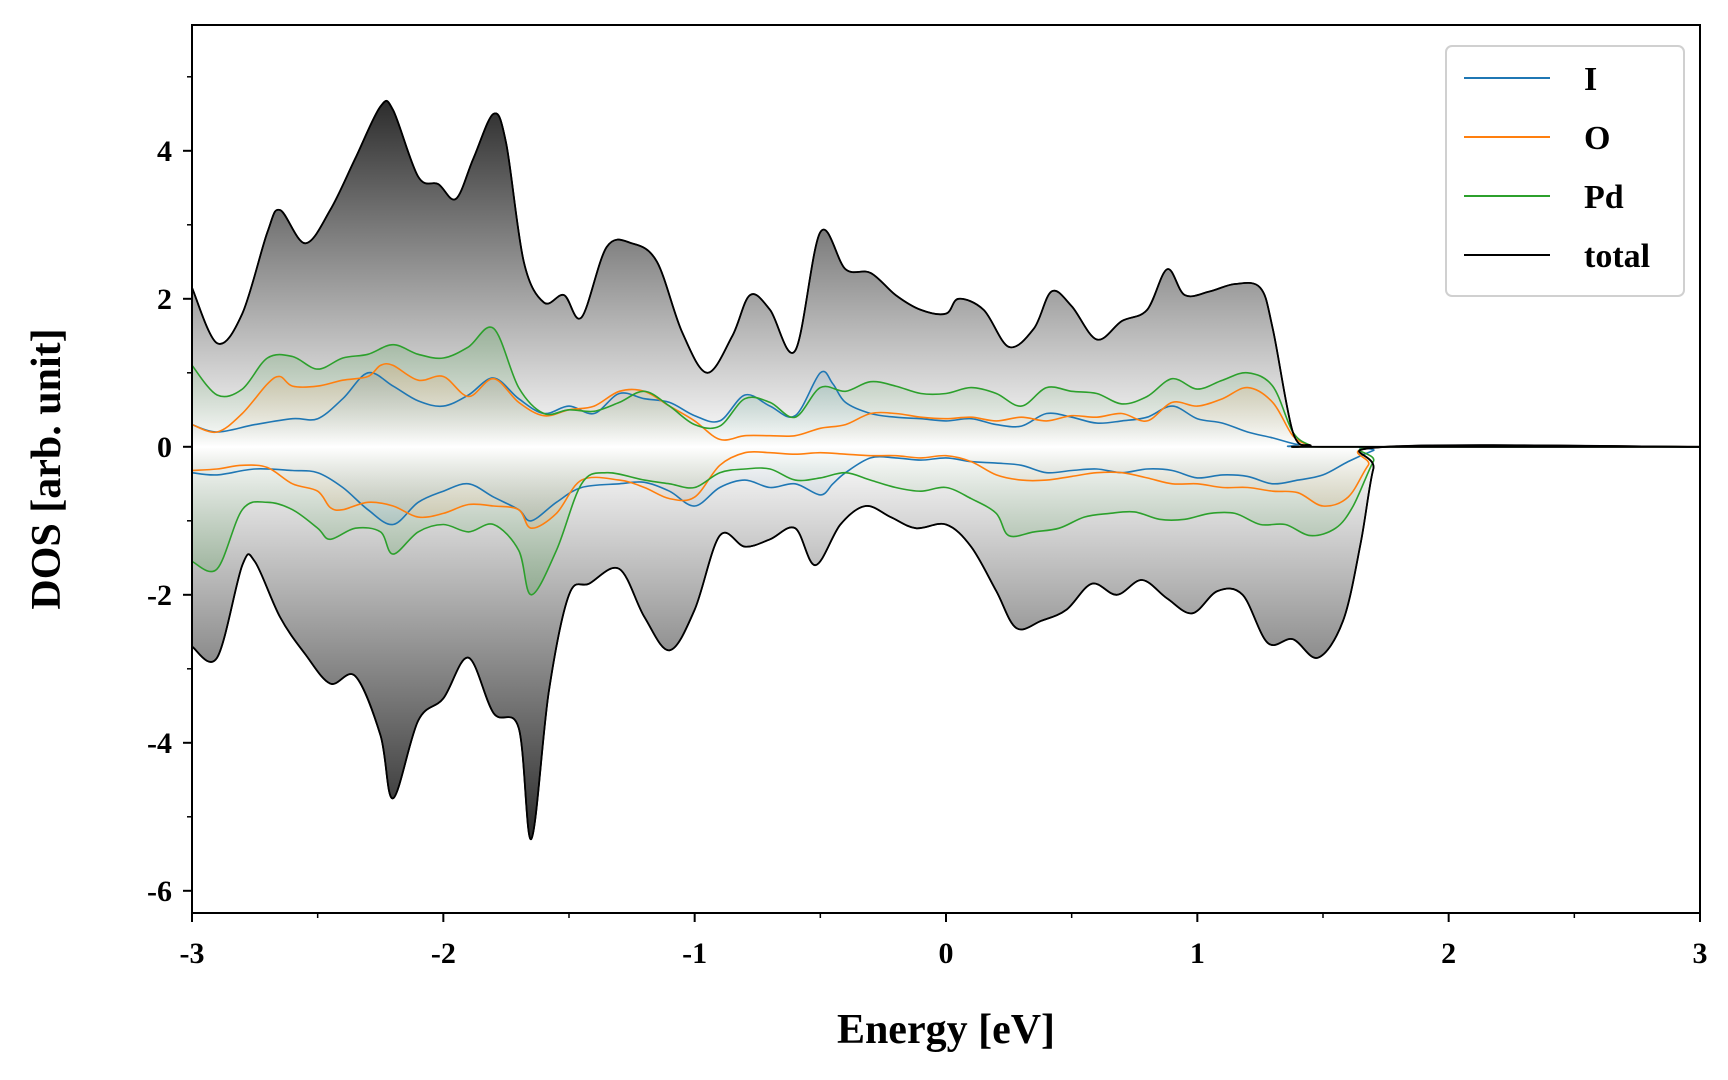 This screenshot has width=1728, height=1080. What do you see at coordinates (1597, 138) in the screenshot?
I see `legend-label-o: O` at bounding box center [1597, 138].